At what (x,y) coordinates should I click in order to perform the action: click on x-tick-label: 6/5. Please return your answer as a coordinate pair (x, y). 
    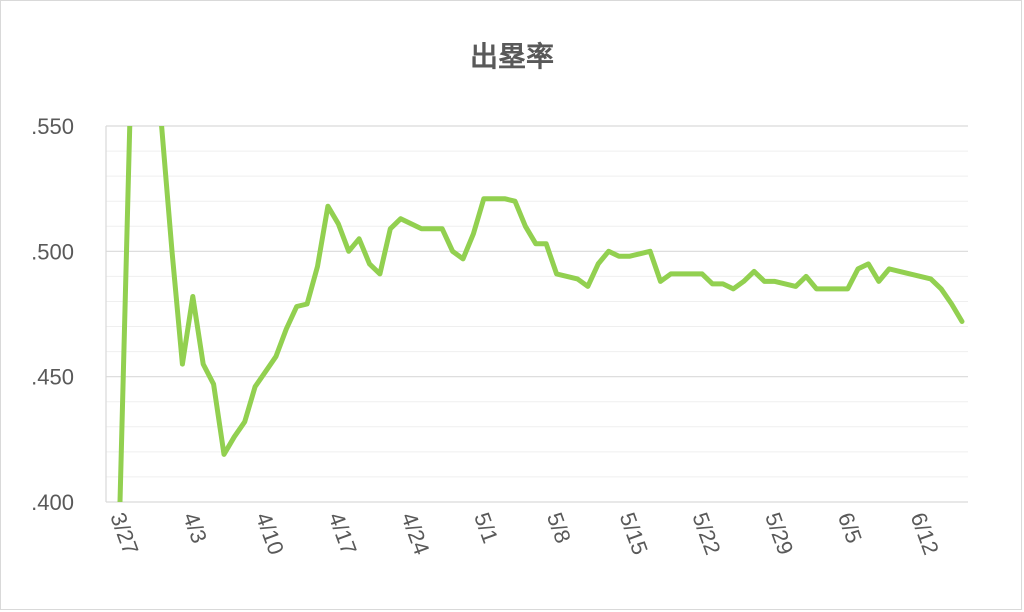
    Looking at the image, I should click on (850, 527).